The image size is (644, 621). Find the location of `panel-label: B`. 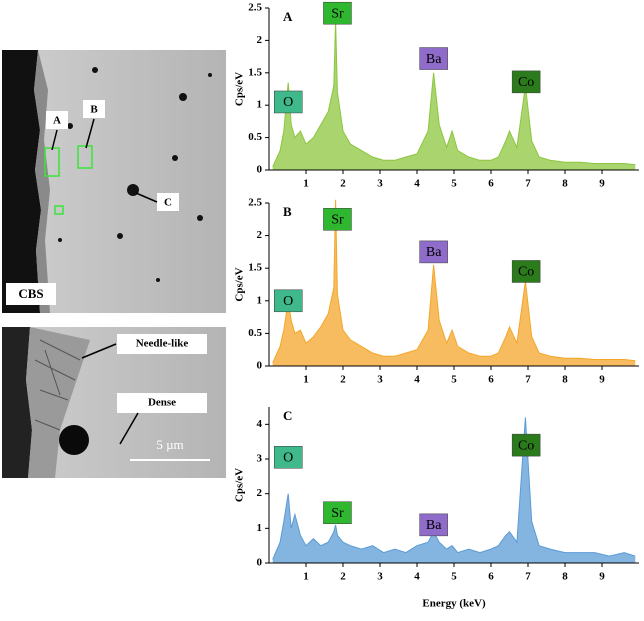

panel-label: B is located at coordinates (287, 211).